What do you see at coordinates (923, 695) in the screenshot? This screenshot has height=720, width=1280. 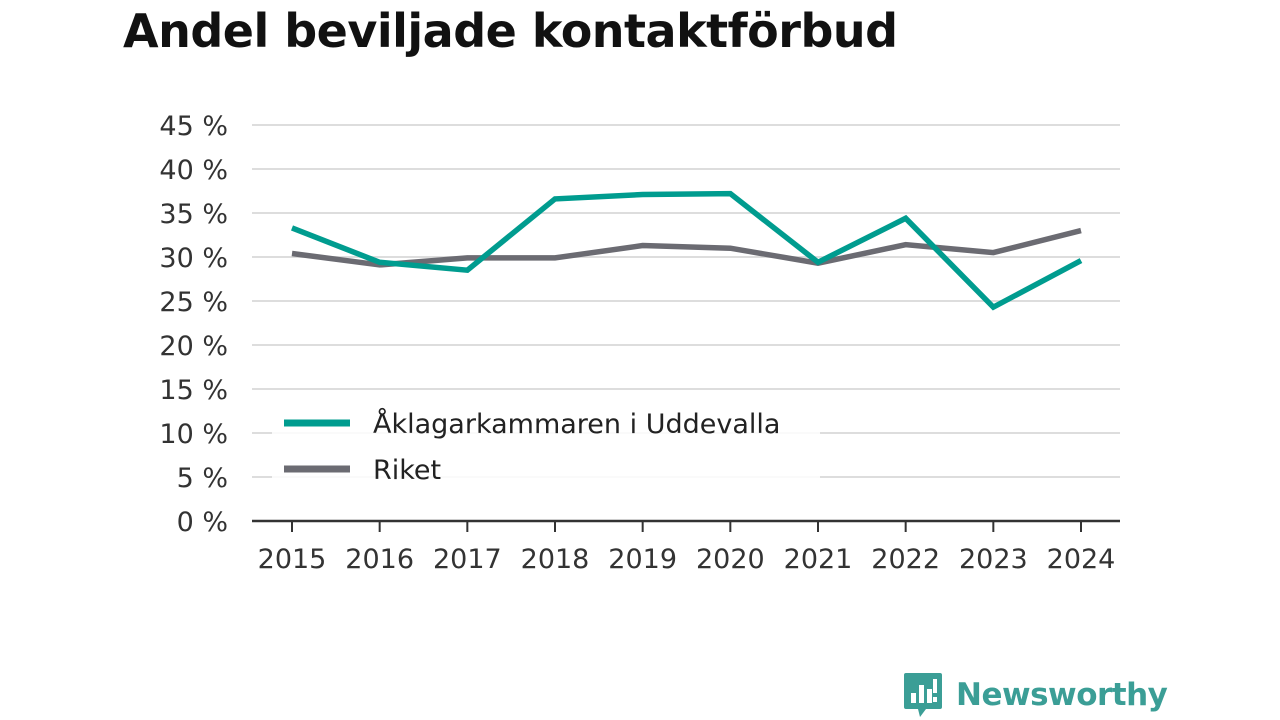 I see `newsworthy-logo-icon` at bounding box center [923, 695].